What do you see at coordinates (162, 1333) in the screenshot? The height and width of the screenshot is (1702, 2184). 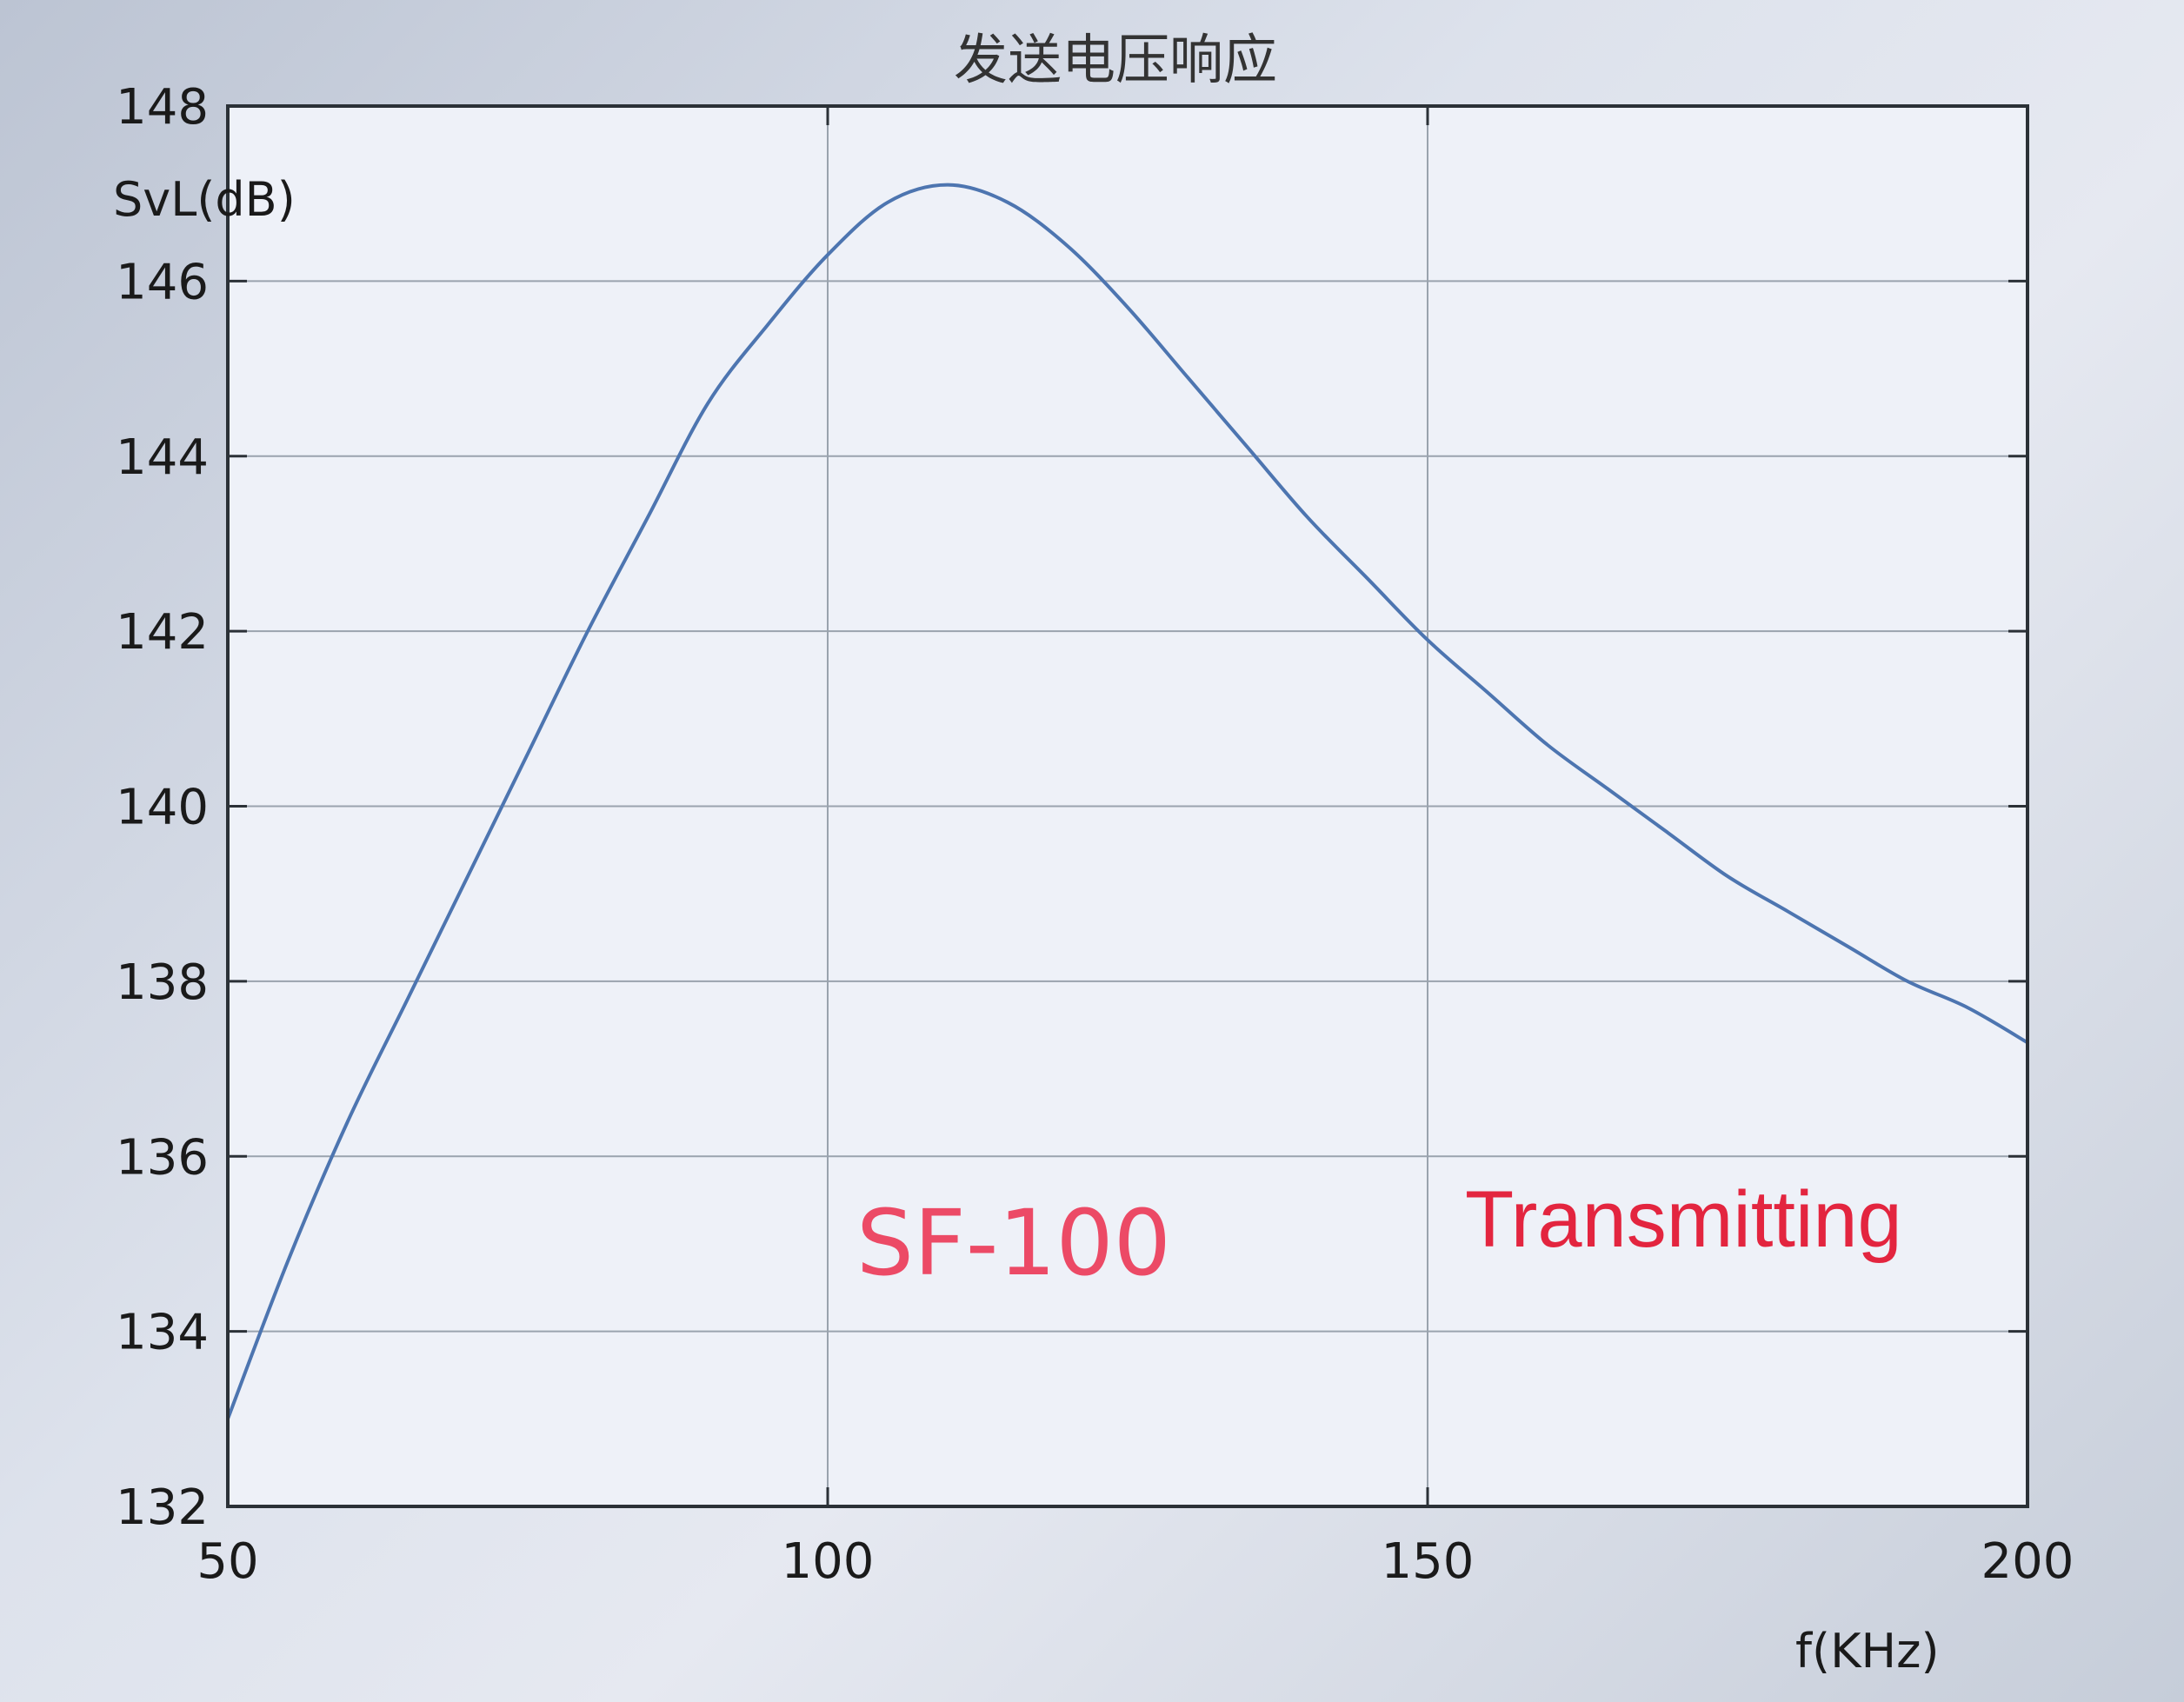 I see `y-tick-label: 134` at bounding box center [162, 1333].